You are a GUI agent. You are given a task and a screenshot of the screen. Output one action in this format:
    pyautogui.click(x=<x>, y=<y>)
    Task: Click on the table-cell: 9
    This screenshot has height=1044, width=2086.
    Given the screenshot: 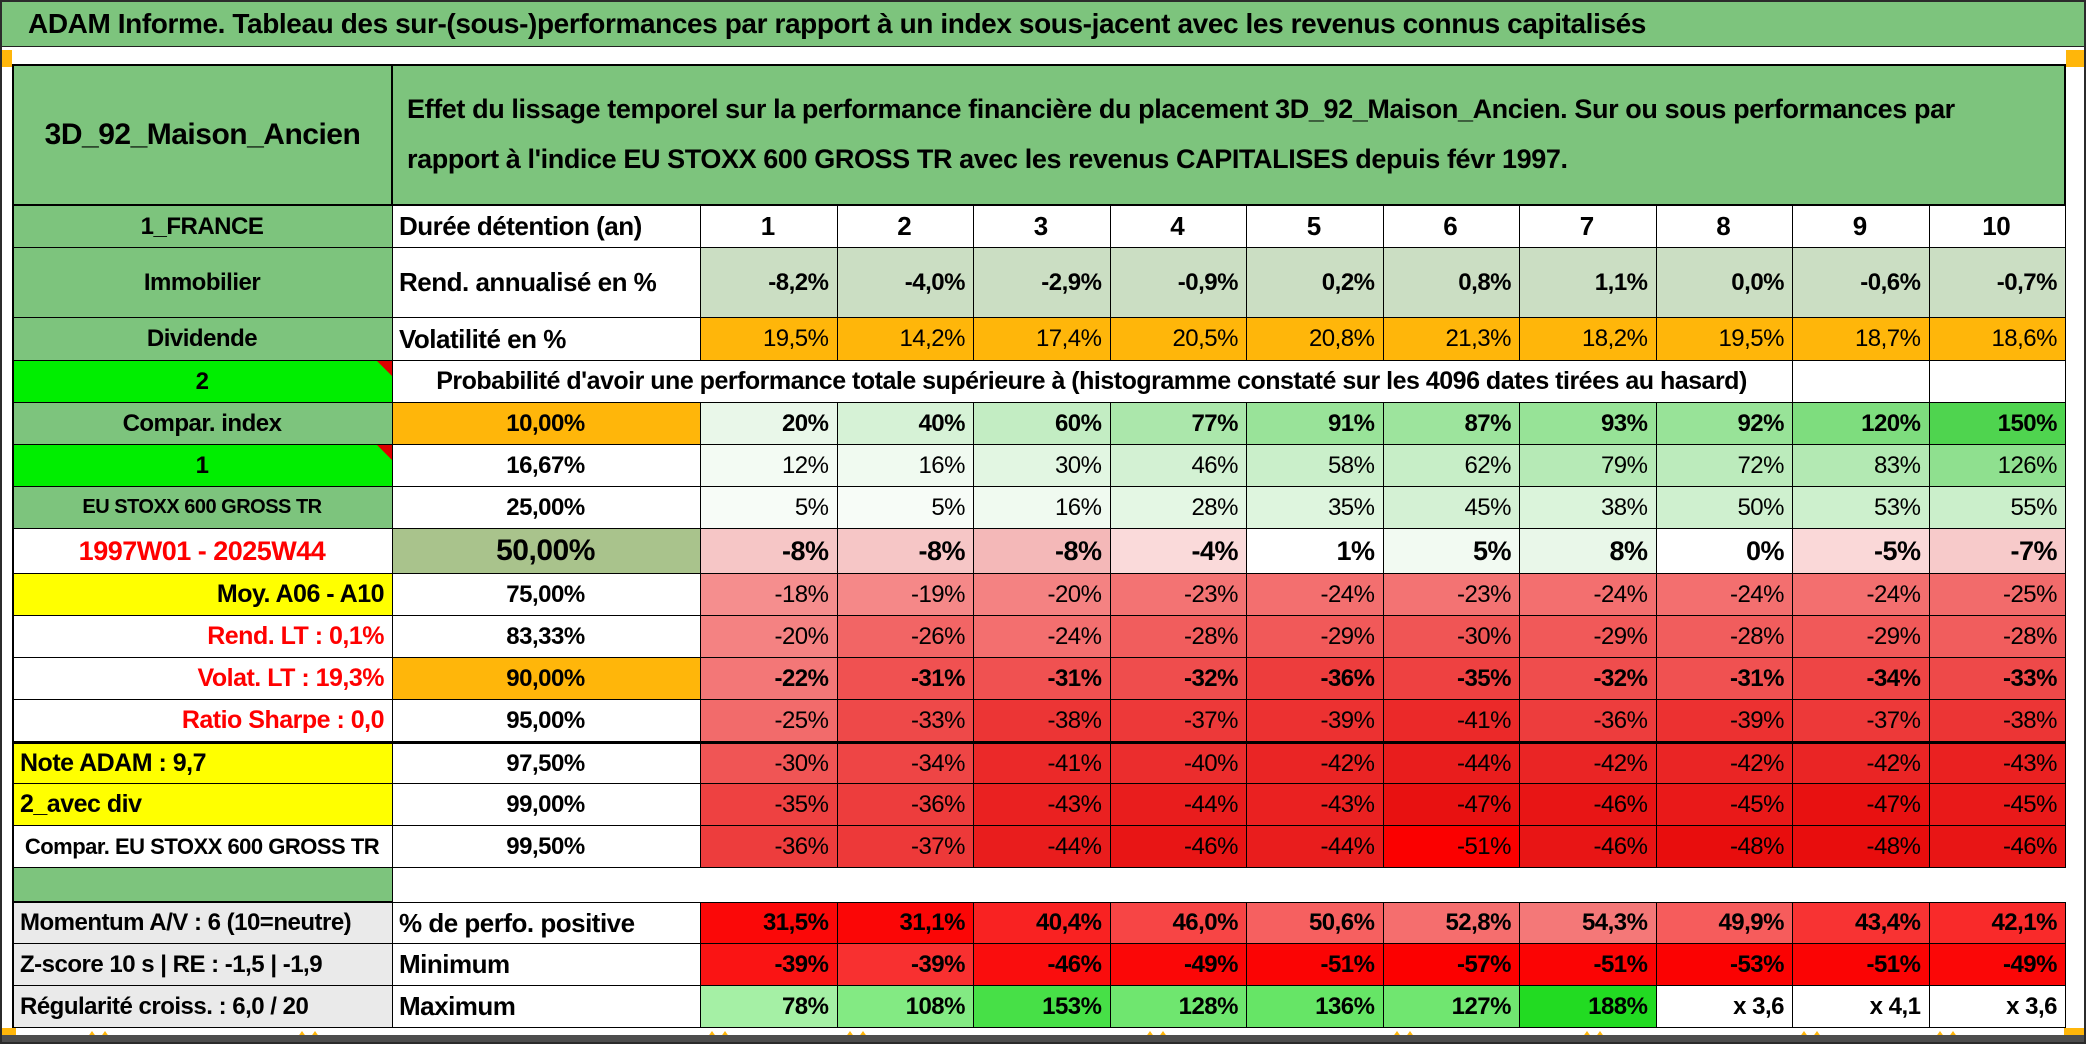 What is the action you would take?
    pyautogui.click(x=1861, y=227)
    